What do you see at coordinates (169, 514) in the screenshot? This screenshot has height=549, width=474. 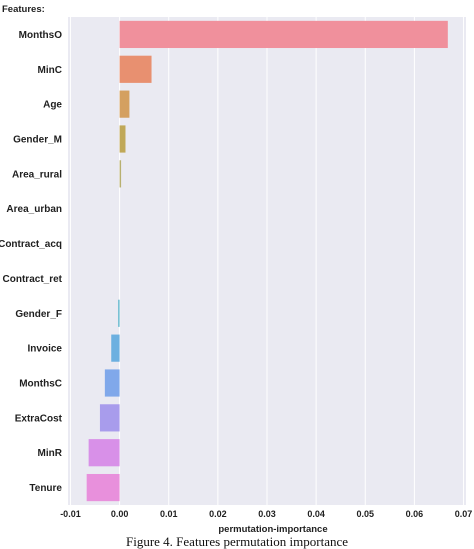 I see `x-tick-label: 0.01` at bounding box center [169, 514].